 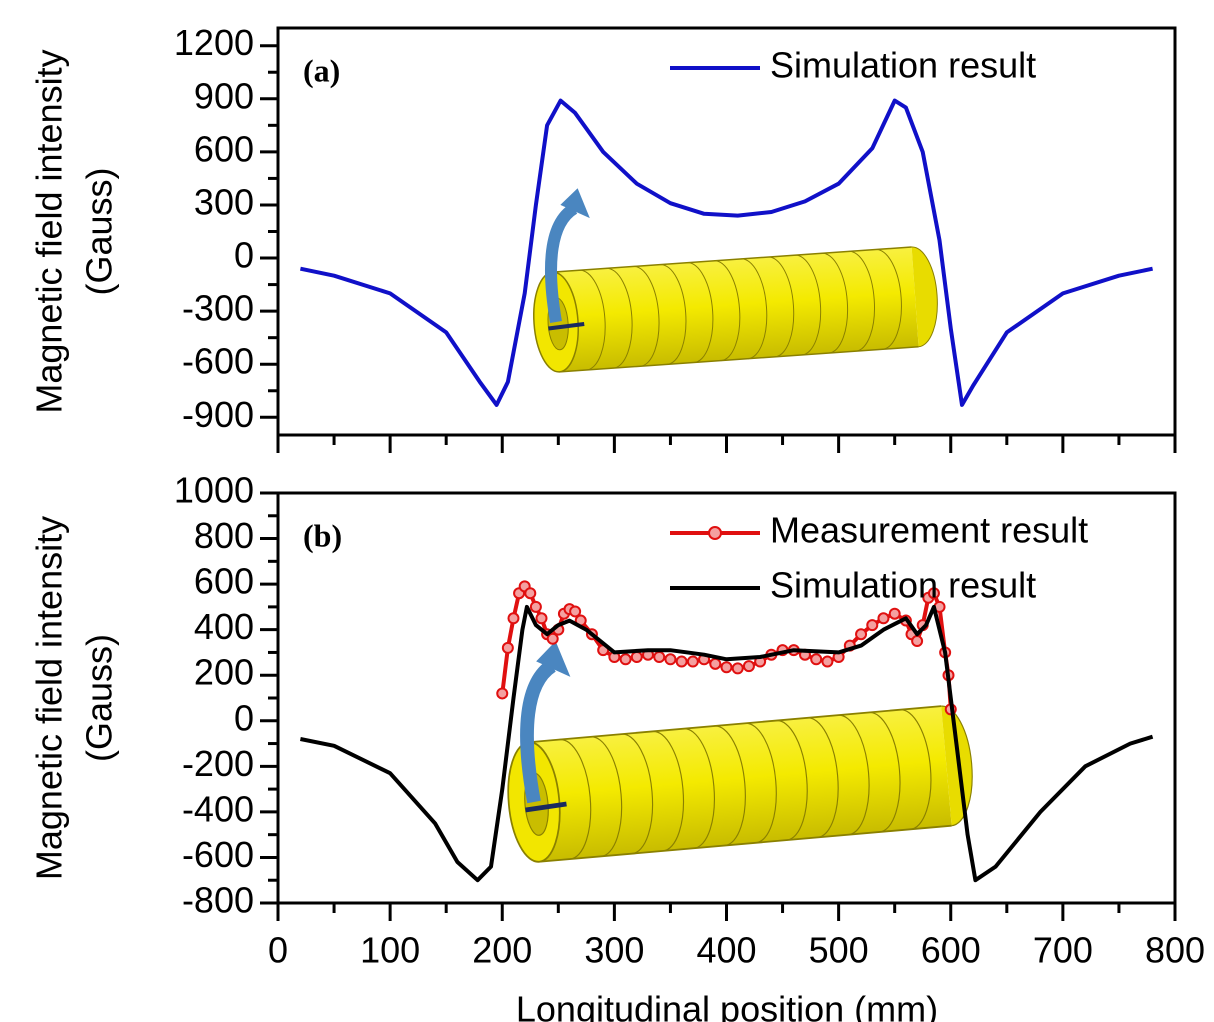 I want to click on x-tick-label: 700, so click(x=1063, y=950).